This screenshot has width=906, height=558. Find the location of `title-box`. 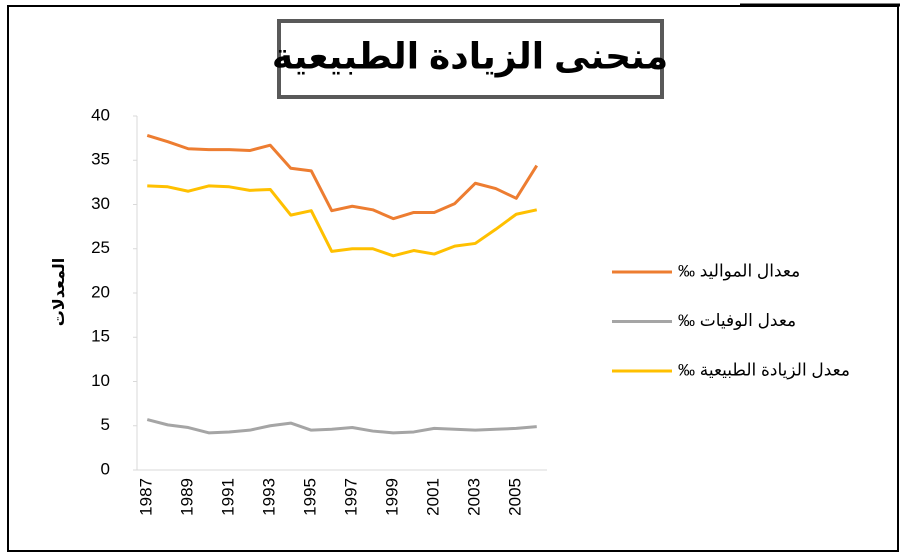

title-box is located at coordinates (470, 59).